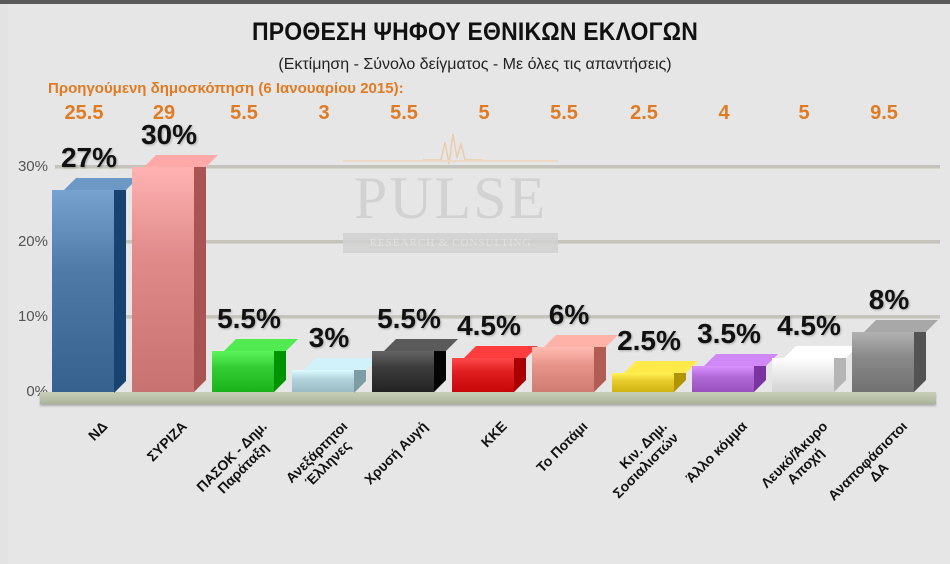  Describe the element at coordinates (644, 113) in the screenshot. I see `previous-poll-value: 2.5` at that location.